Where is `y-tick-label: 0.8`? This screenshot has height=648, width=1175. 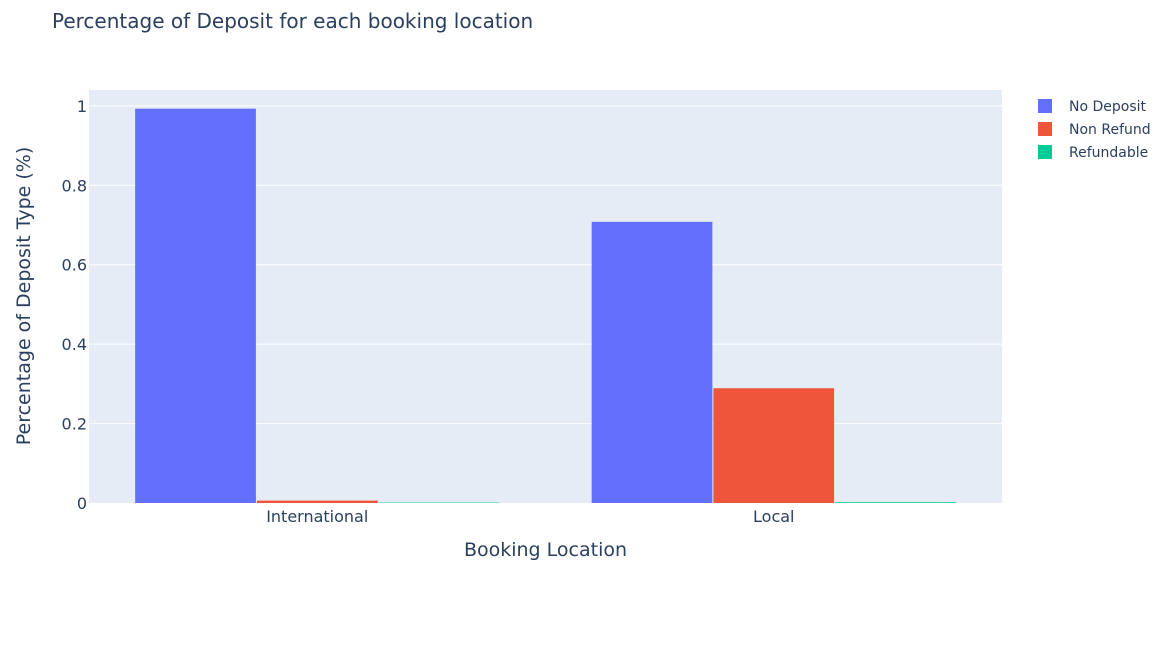
y-tick-label: 0.8 is located at coordinates (74, 185).